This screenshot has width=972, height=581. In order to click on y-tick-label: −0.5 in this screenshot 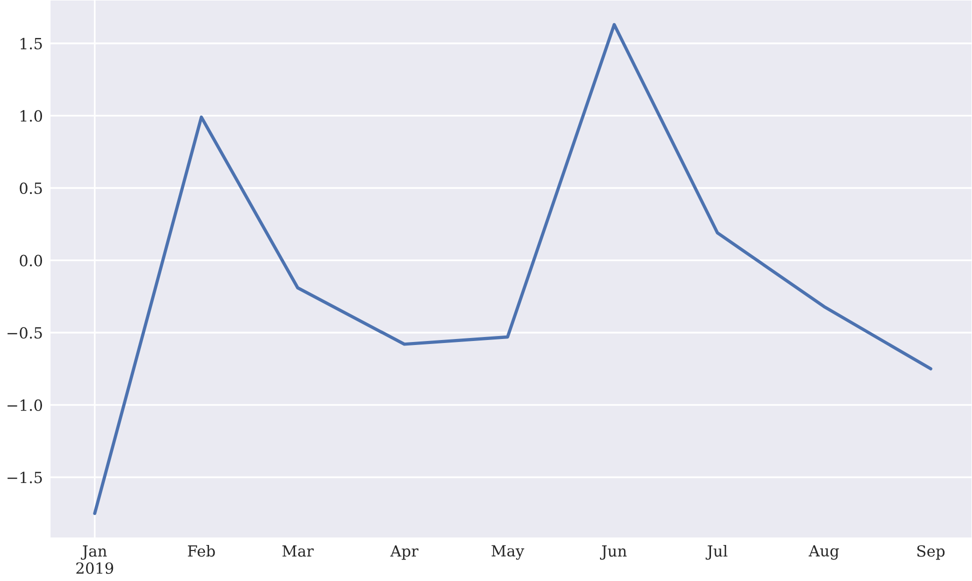, I will do `click(25, 333)`.